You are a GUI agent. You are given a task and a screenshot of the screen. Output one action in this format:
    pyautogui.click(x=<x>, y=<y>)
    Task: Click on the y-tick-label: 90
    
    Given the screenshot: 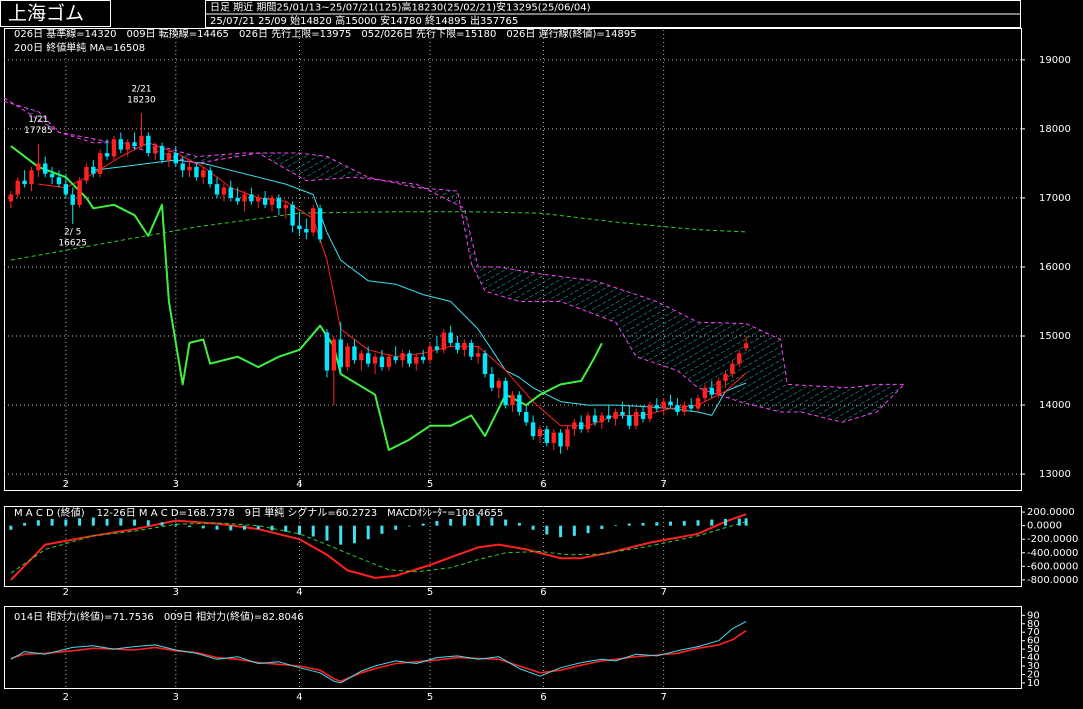 What is the action you would take?
    pyautogui.click(x=1033, y=615)
    